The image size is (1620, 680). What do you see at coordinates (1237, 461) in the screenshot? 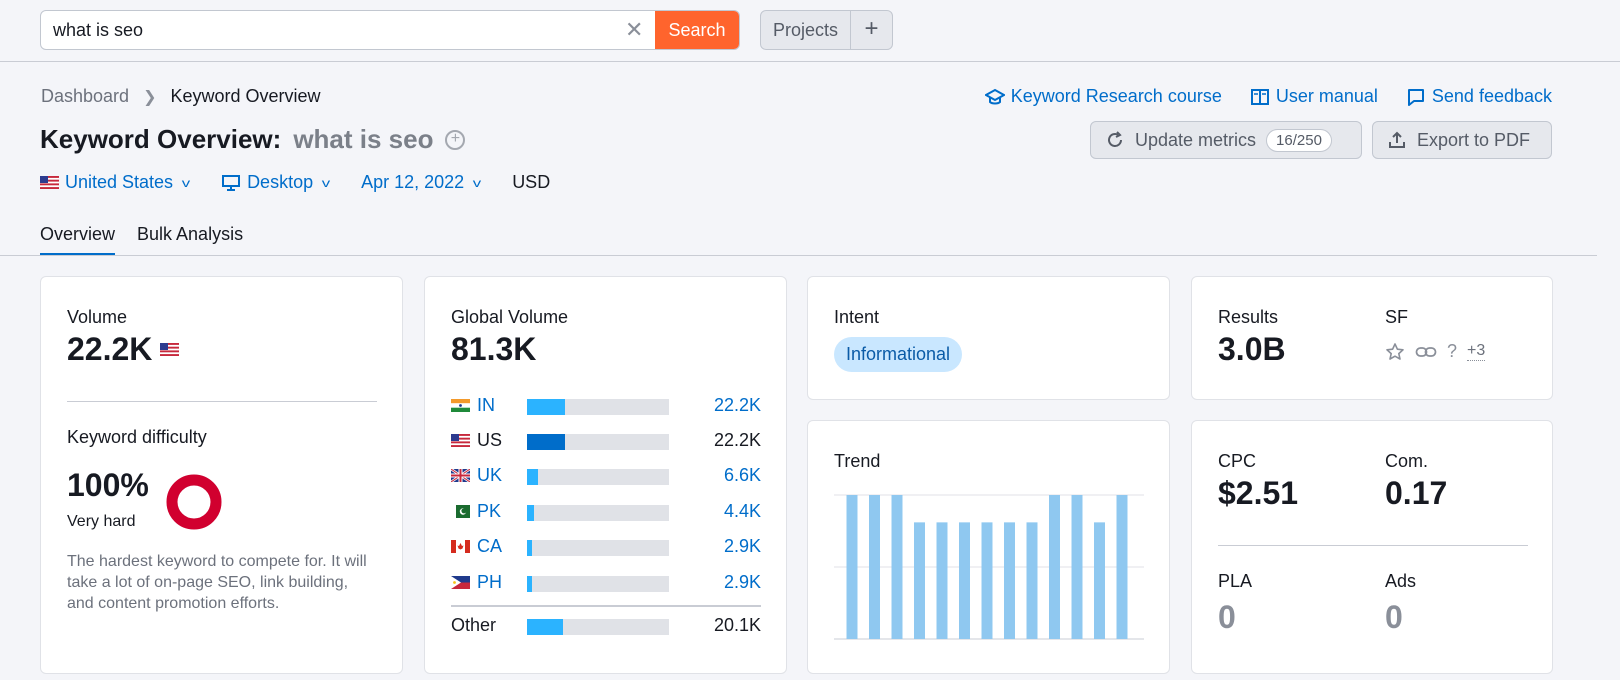
I see `cpc-label: CPC` at bounding box center [1237, 461].